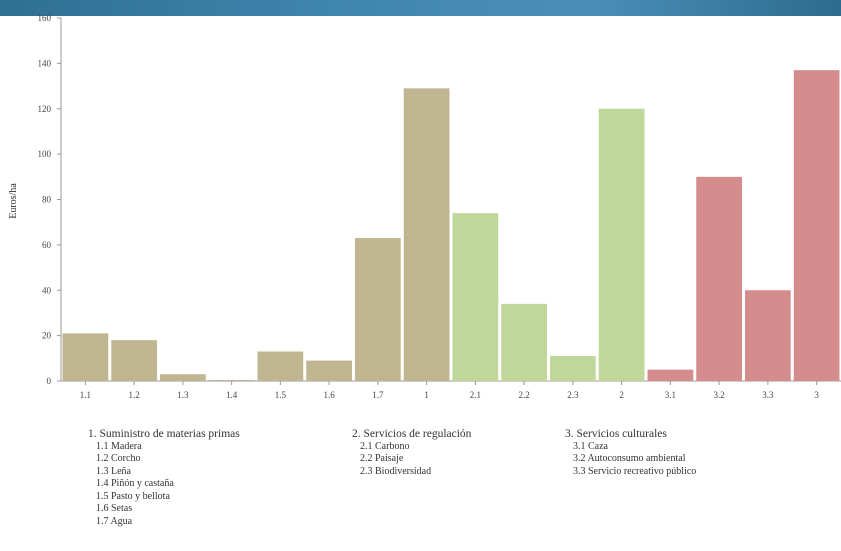 The width and height of the screenshot is (841, 551). I want to click on y-tick-label: 80, so click(47, 200).